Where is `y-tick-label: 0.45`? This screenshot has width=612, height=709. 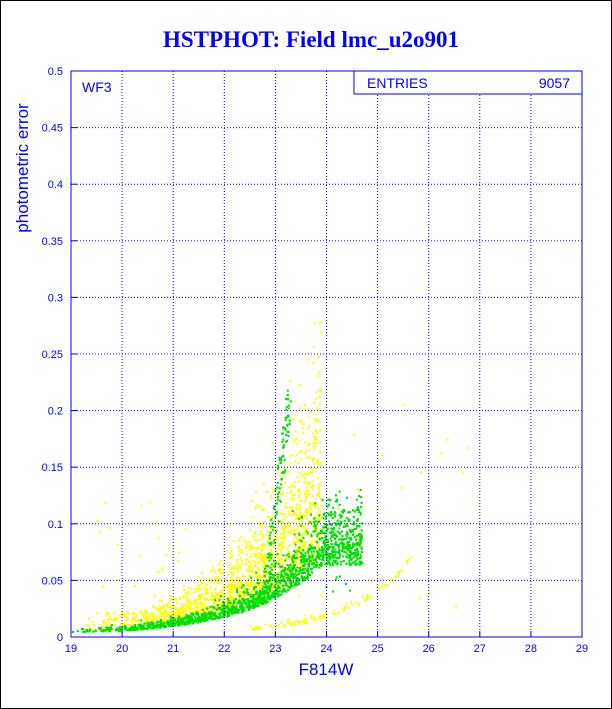 y-tick-label: 0.45 is located at coordinates (52, 129).